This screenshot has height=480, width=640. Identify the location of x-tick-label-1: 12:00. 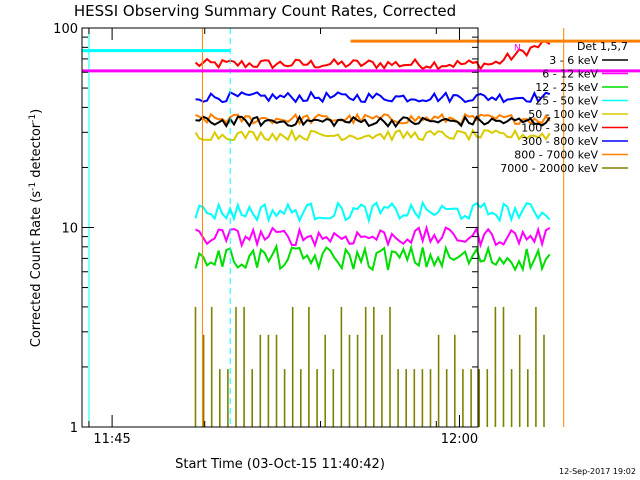
(459, 439).